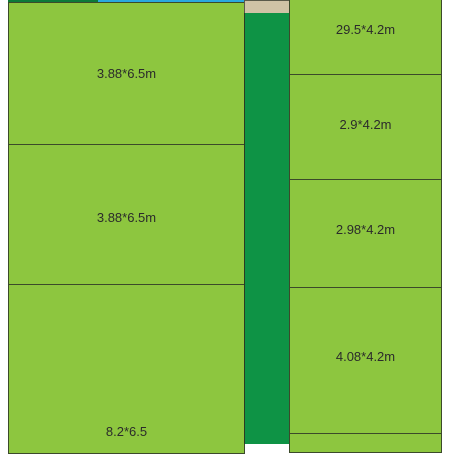  What do you see at coordinates (365, 124) in the screenshot?
I see `right-plot-2-label: 2.9*4.2m` at bounding box center [365, 124].